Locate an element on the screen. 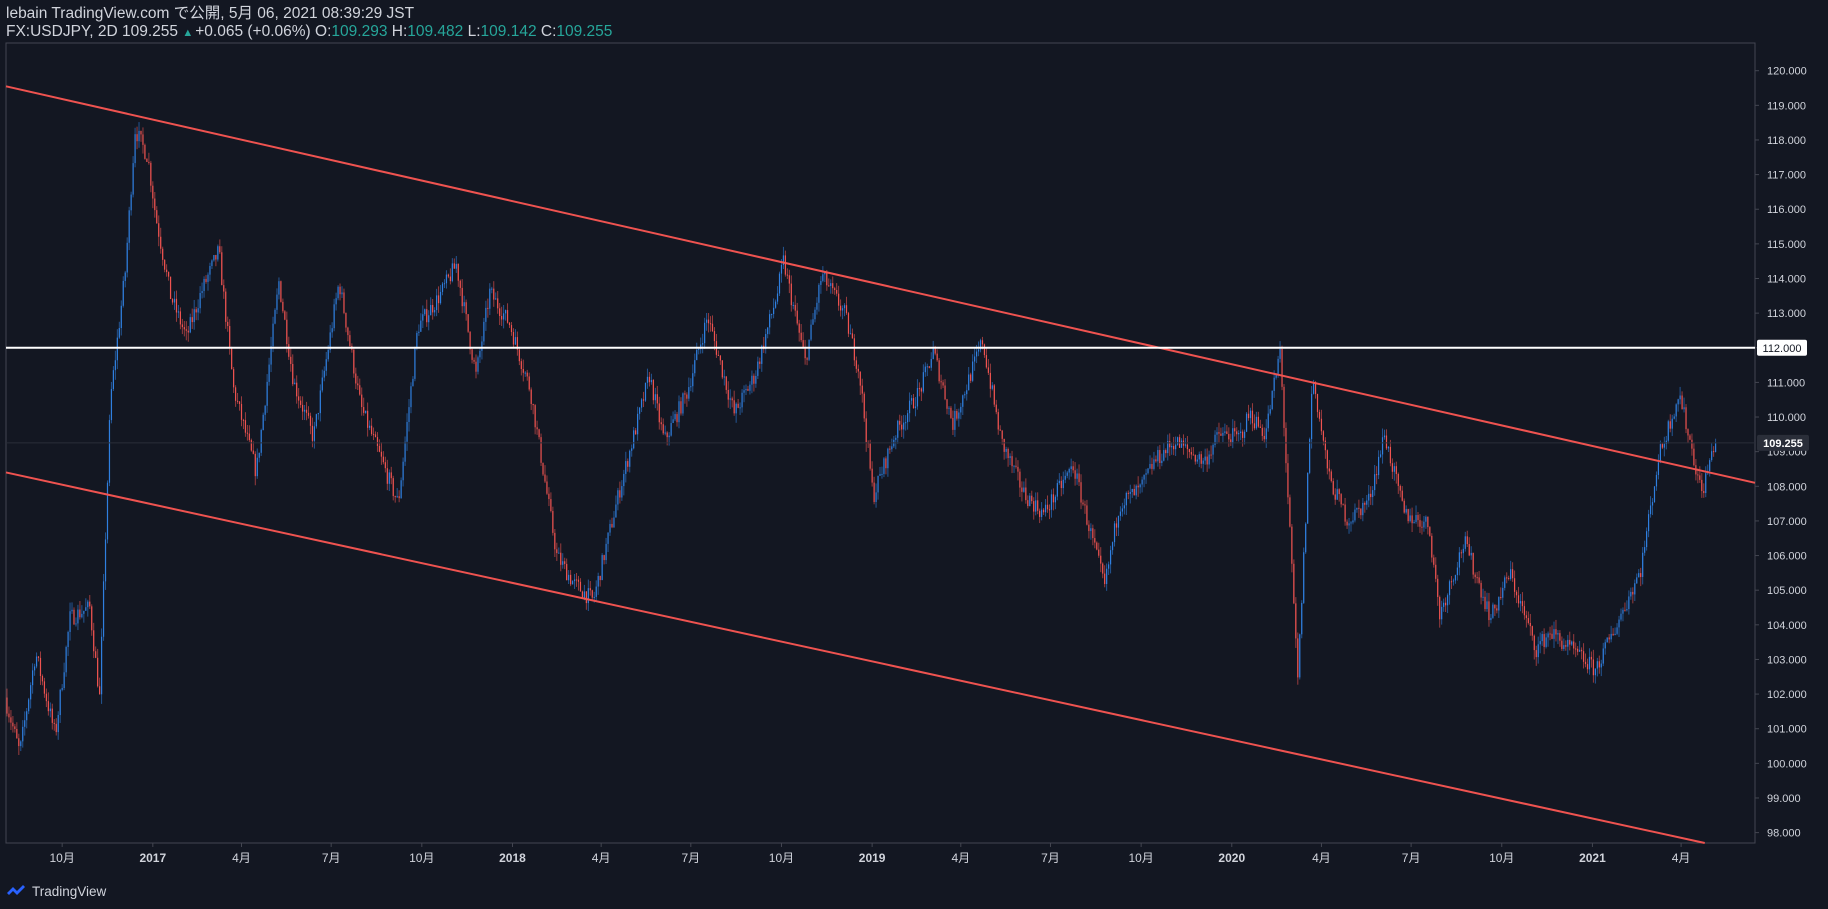 Image resolution: width=1828 pixels, height=909 pixels. price-change: +0.065 (+0.06%) is located at coordinates (253, 31).